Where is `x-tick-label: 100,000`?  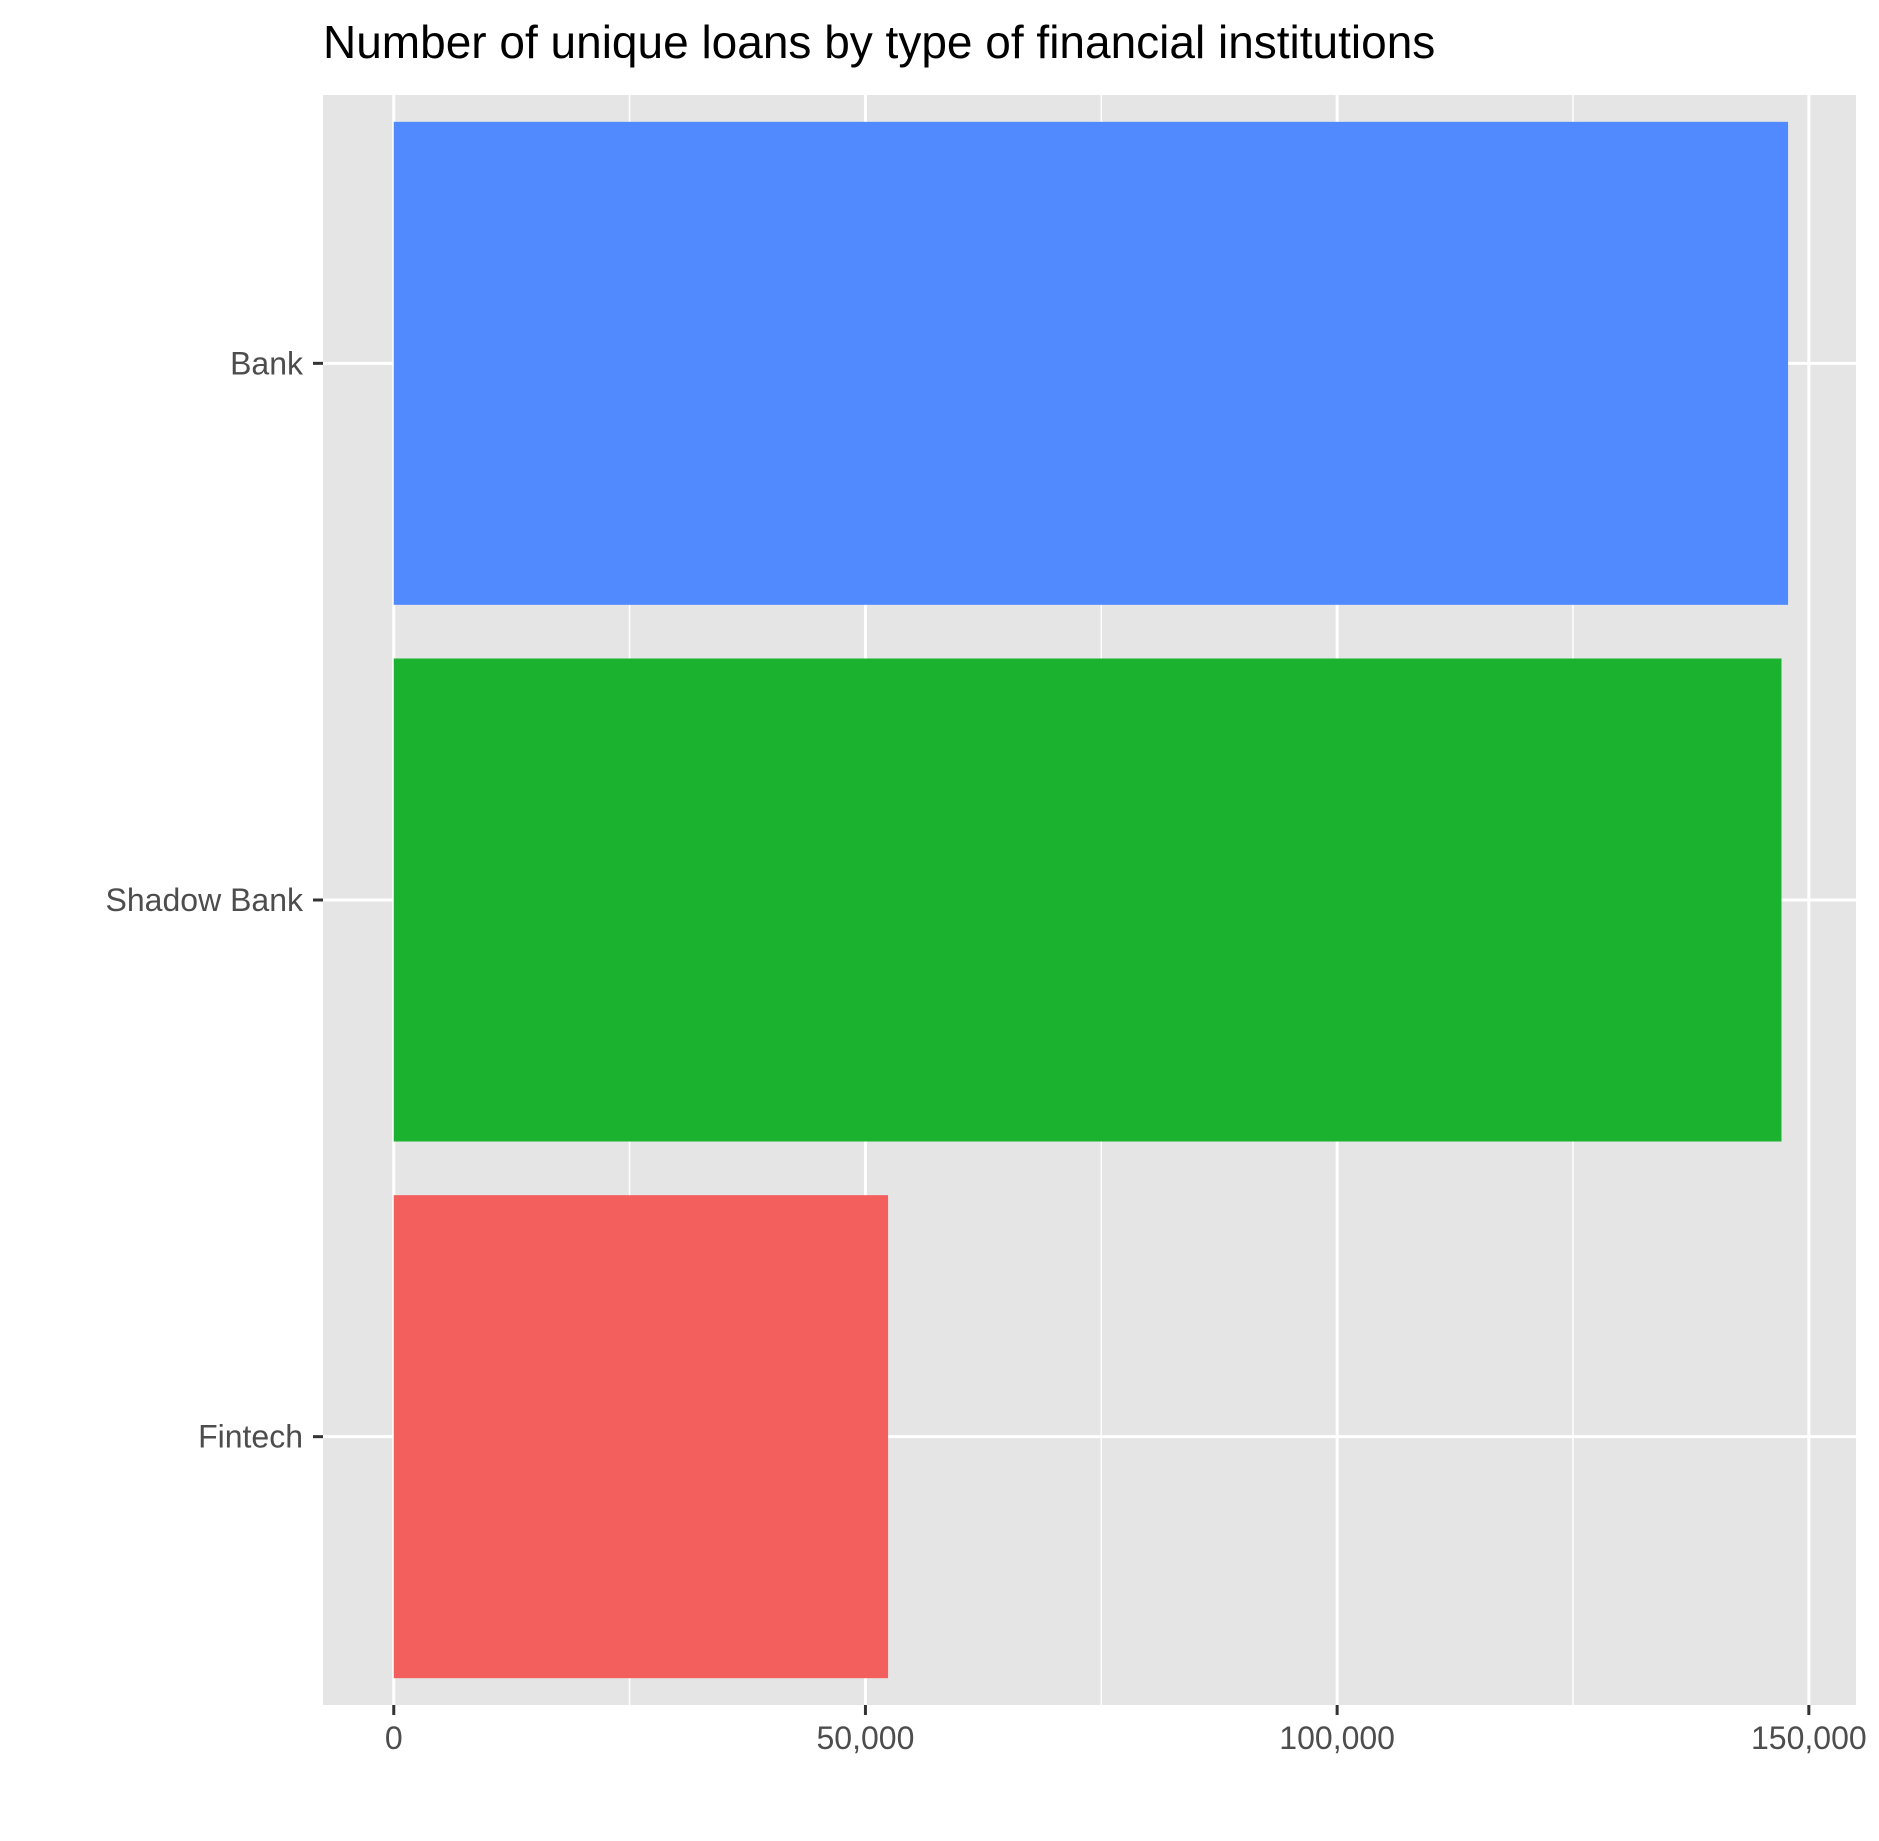
x-tick-label: 100,000 is located at coordinates (1337, 1738).